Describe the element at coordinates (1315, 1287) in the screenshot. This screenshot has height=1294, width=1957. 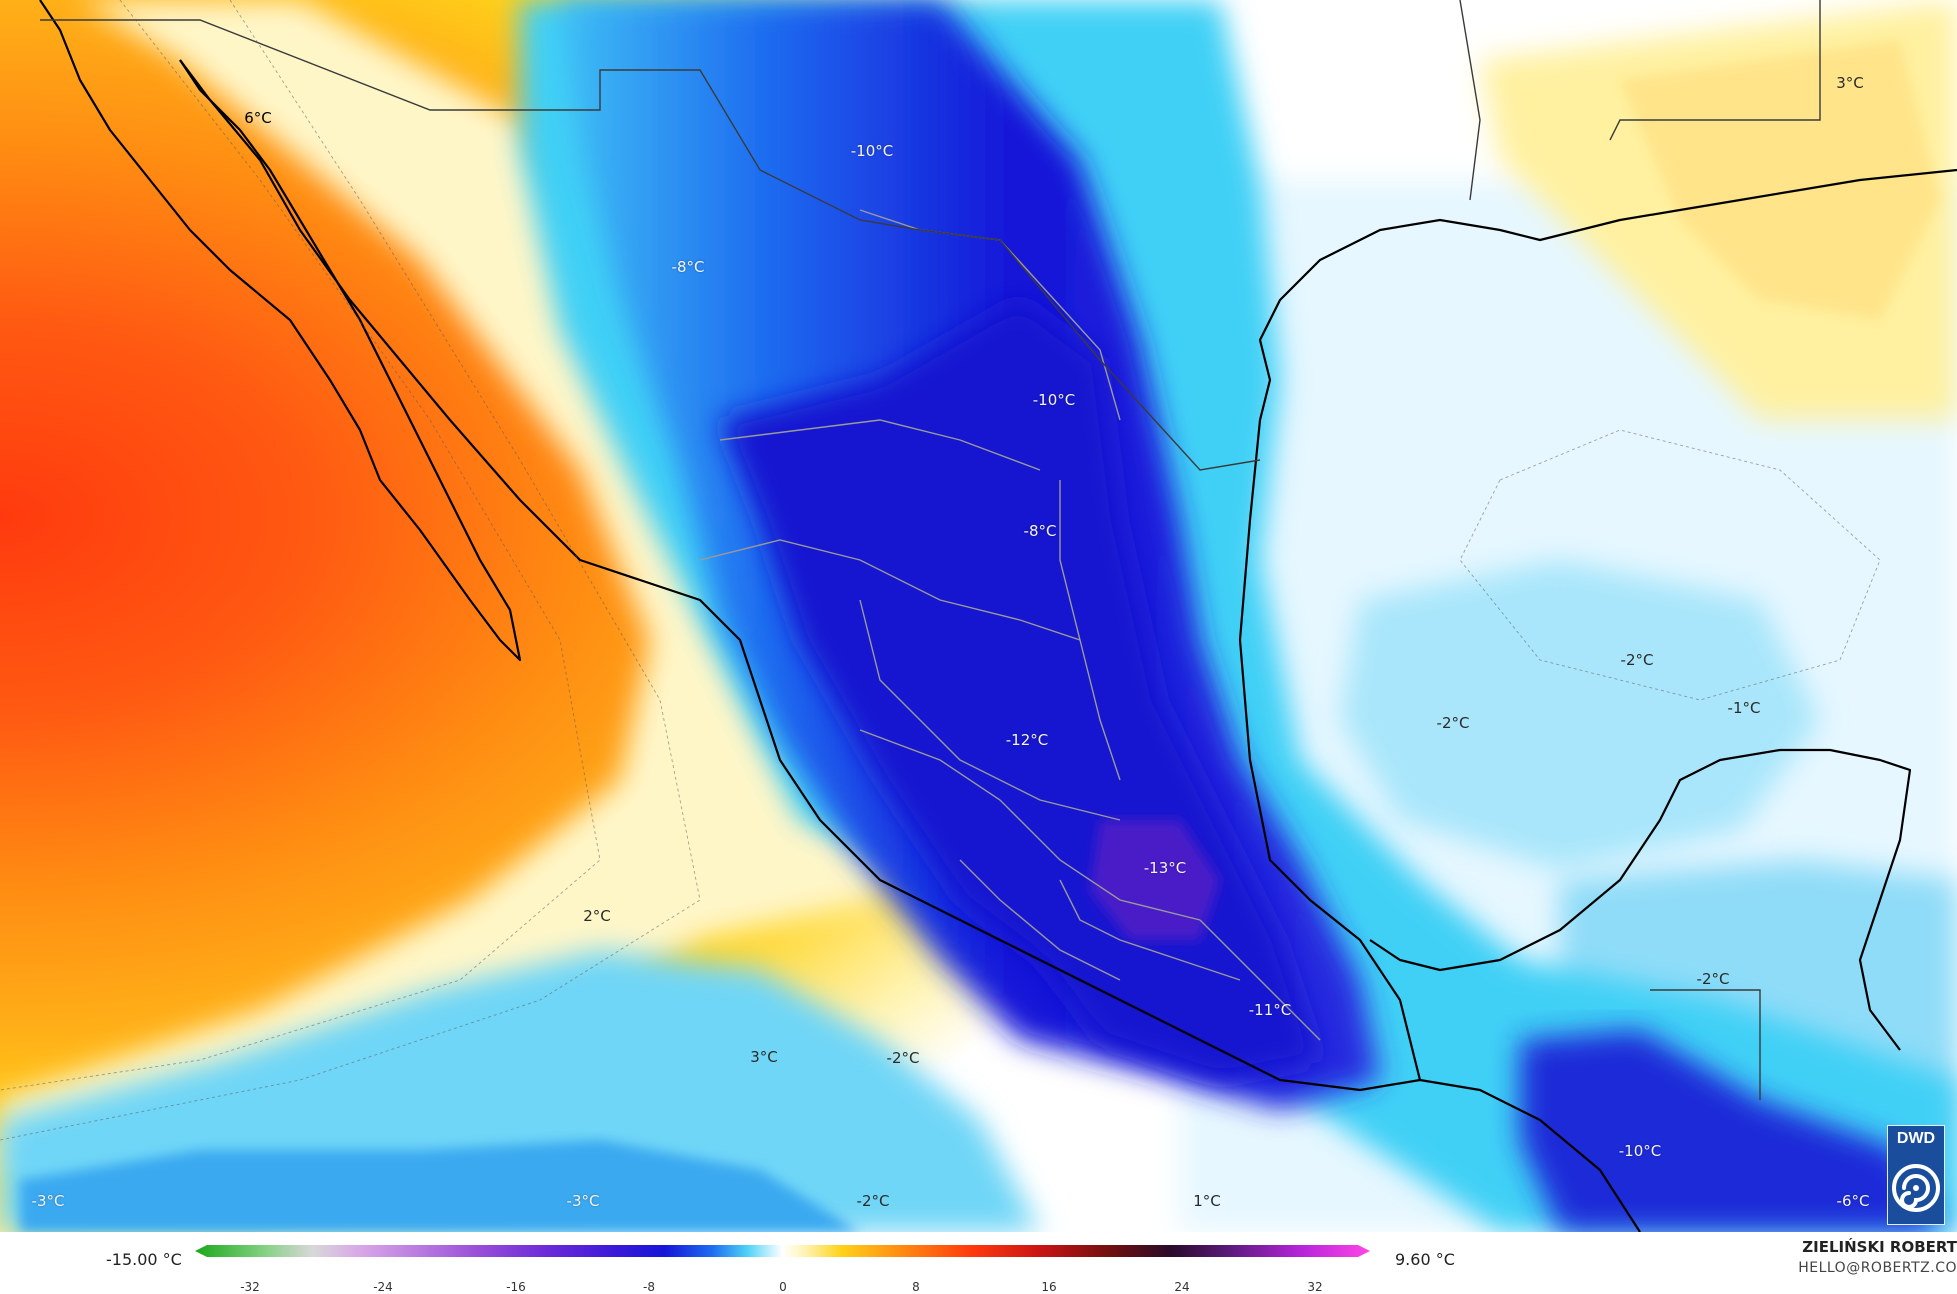
I see `colorbar-tick: 32` at that location.